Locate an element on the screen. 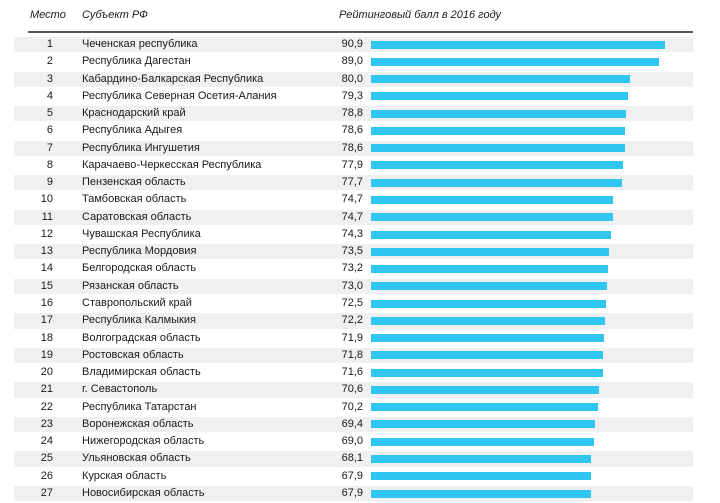  column-header-score: Рейтинговый балл в 2016 году is located at coordinates (420, 15).